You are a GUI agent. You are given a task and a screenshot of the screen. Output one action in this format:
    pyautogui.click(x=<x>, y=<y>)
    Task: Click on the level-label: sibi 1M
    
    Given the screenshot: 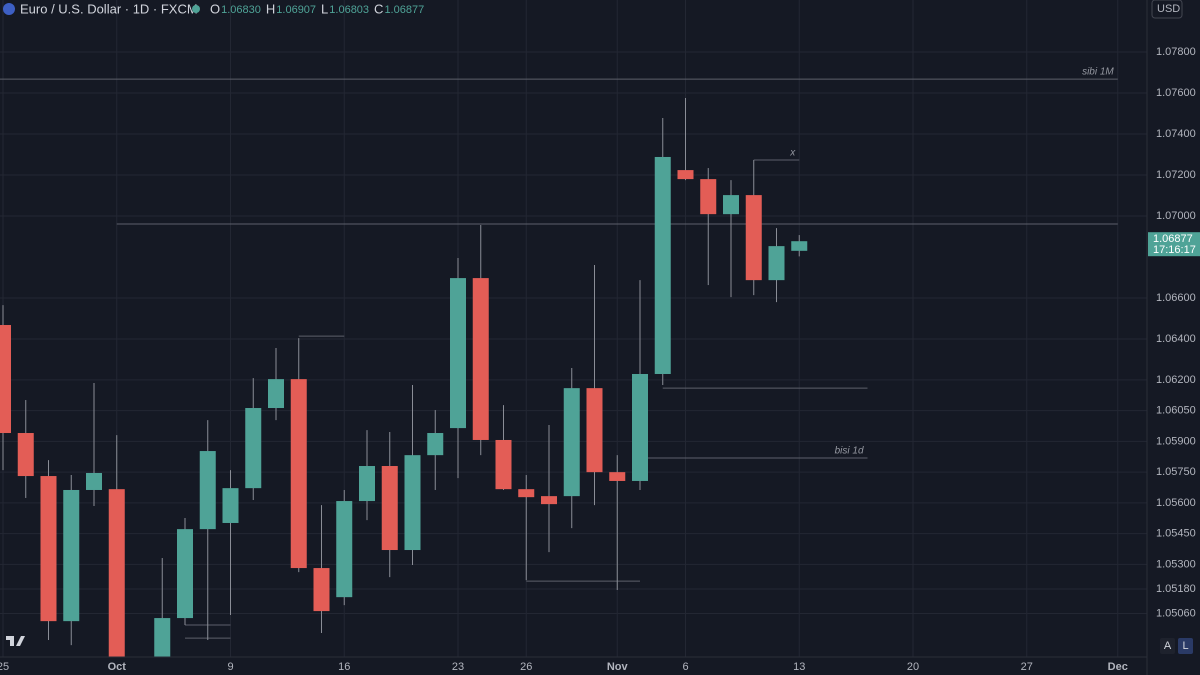 What is the action you would take?
    pyautogui.click(x=1098, y=72)
    